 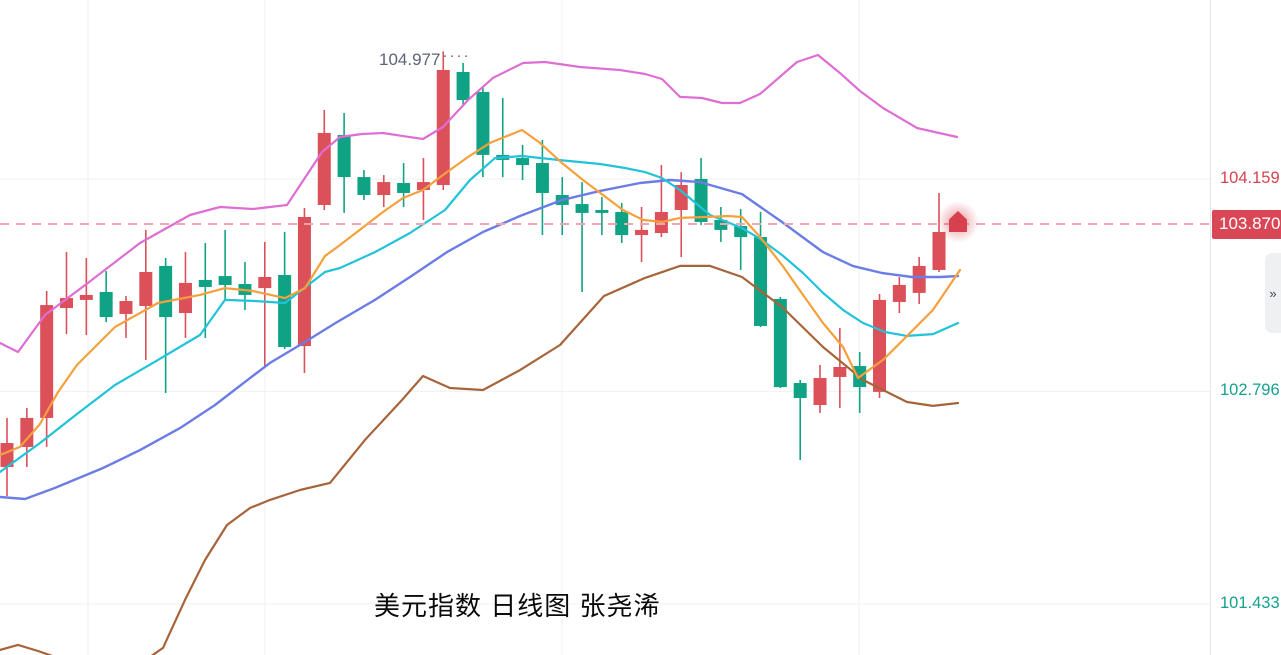 I want to click on high-price-annotation: 104.977 ····, so click(x=425, y=58).